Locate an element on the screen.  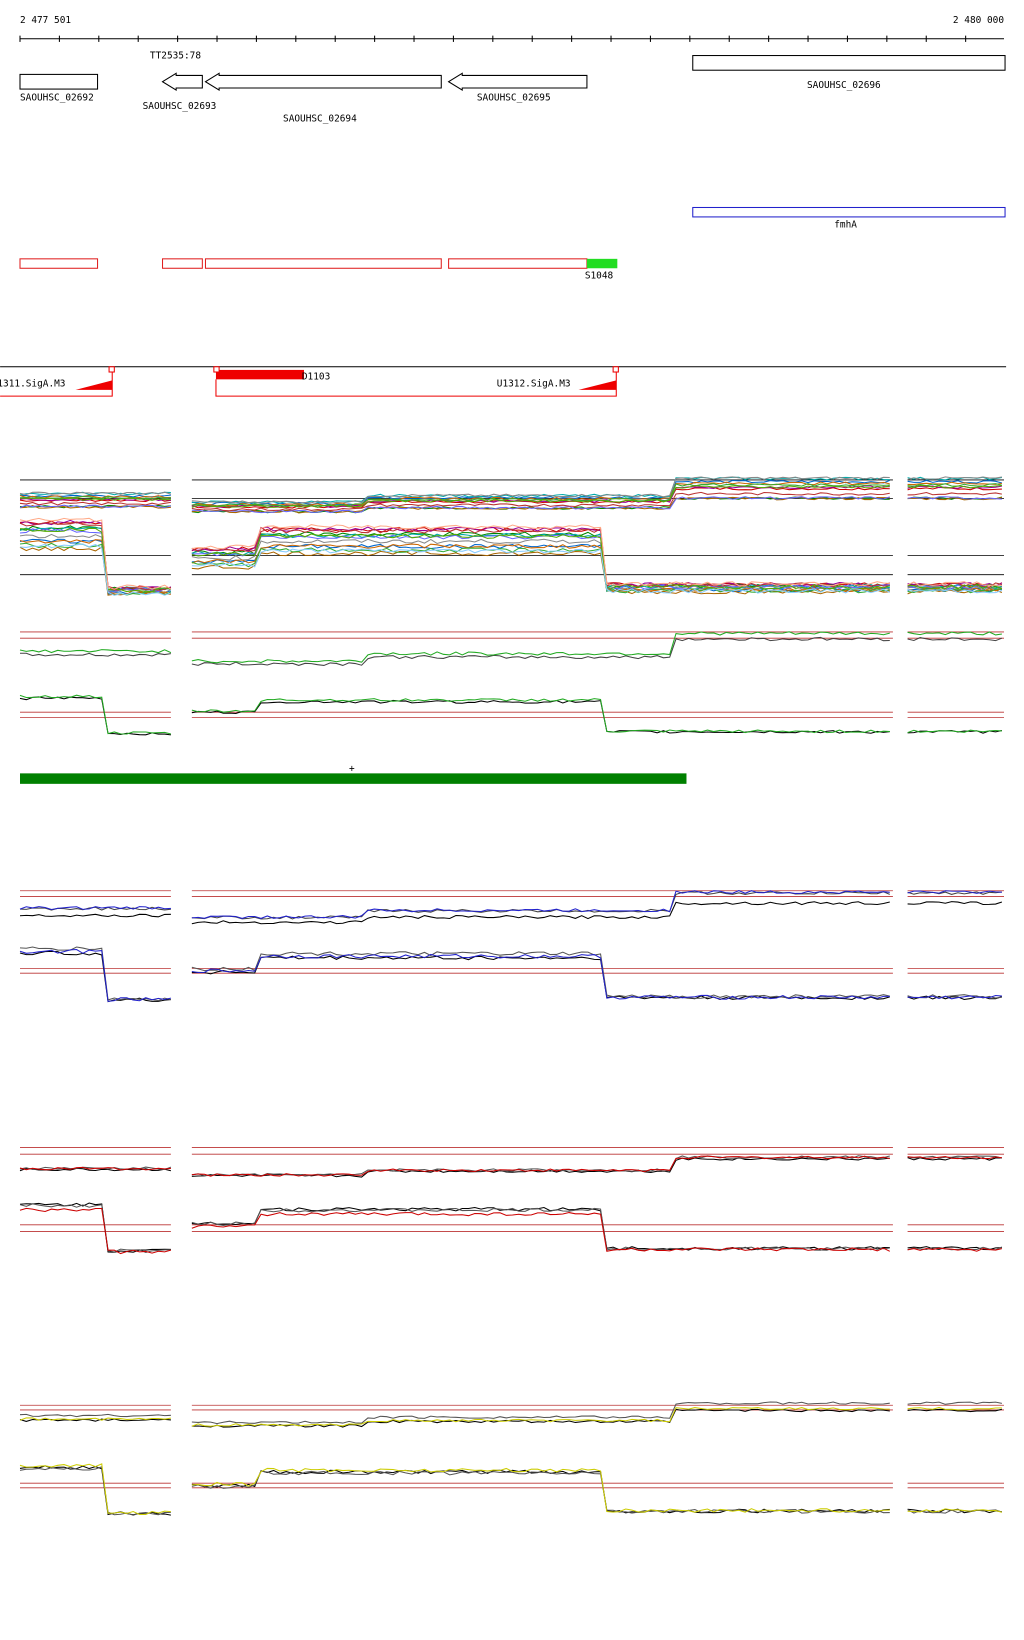
ruler-ticks is located at coordinates (493, 38).